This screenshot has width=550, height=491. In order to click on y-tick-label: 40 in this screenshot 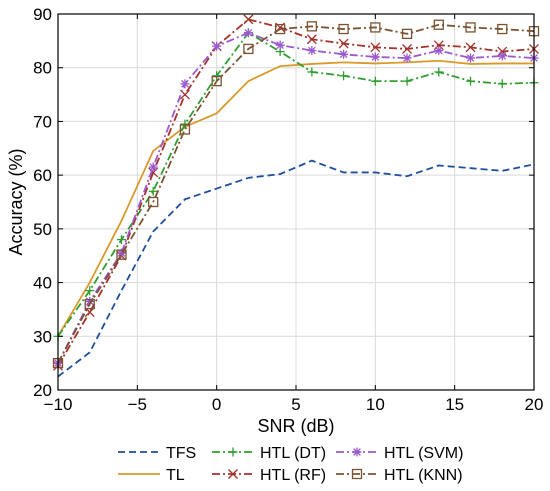, I will do `click(42, 283)`.